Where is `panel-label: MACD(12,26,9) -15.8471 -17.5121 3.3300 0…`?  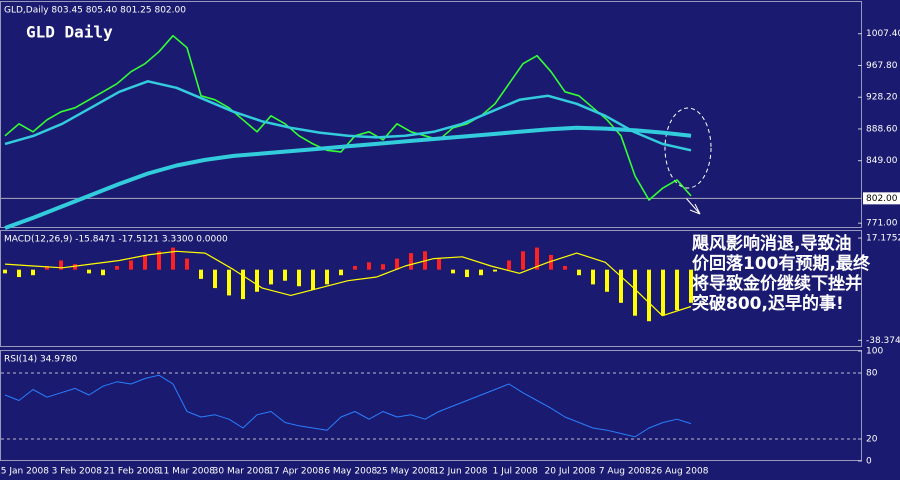
panel-label: MACD(12,26,9) -15.8471 -17.5121 3.3300 0… is located at coordinates (116, 240).